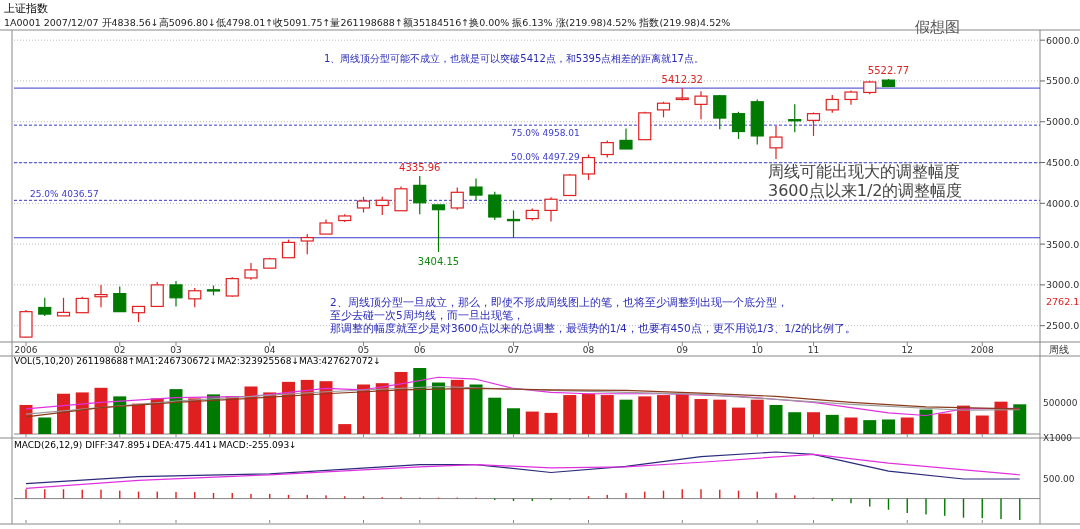 The height and width of the screenshot is (529, 1080). I want to click on annotation: 周线可能出现大的调整幅度, so click(864, 171).